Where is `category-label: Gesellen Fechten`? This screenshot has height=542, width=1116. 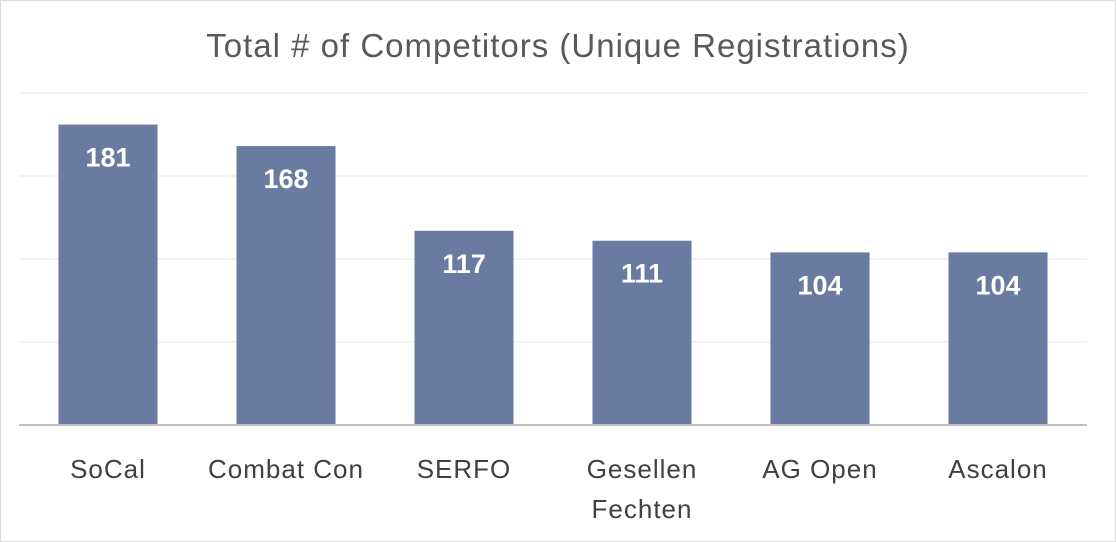 category-label: Gesellen Fechten is located at coordinates (642, 489).